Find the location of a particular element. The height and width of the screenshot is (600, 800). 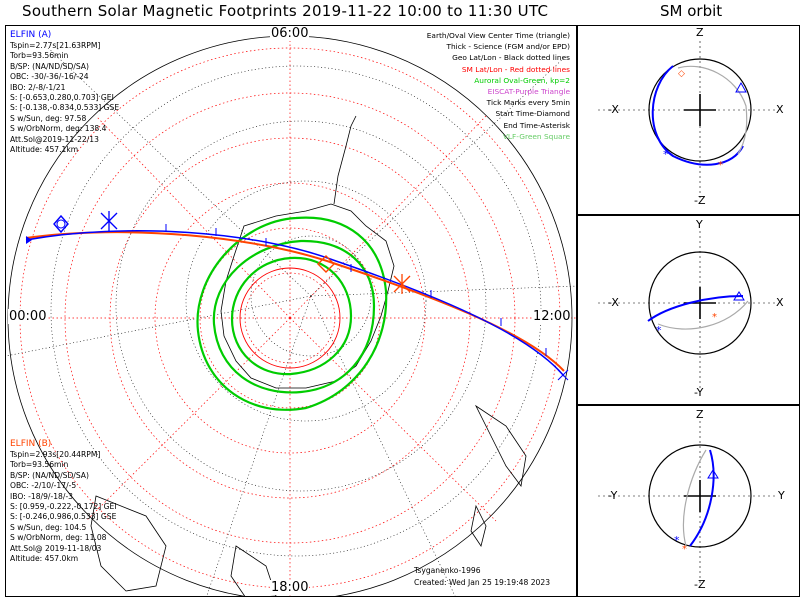

elfin-b-line: S: [0.959,-0.222,-0.172] GEI is located at coordinates (63, 507).